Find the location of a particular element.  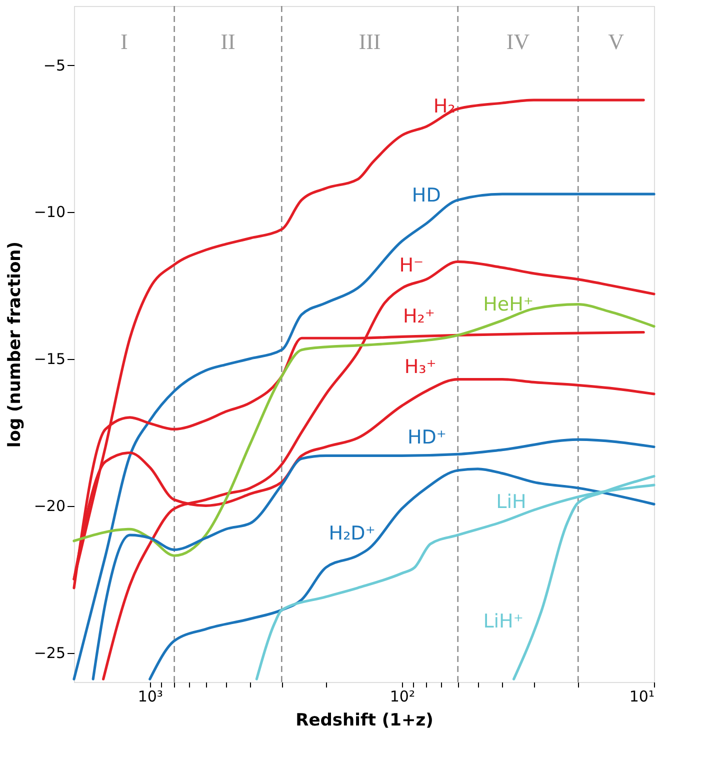

x-tick-label: 10¹ is located at coordinates (641, 697).